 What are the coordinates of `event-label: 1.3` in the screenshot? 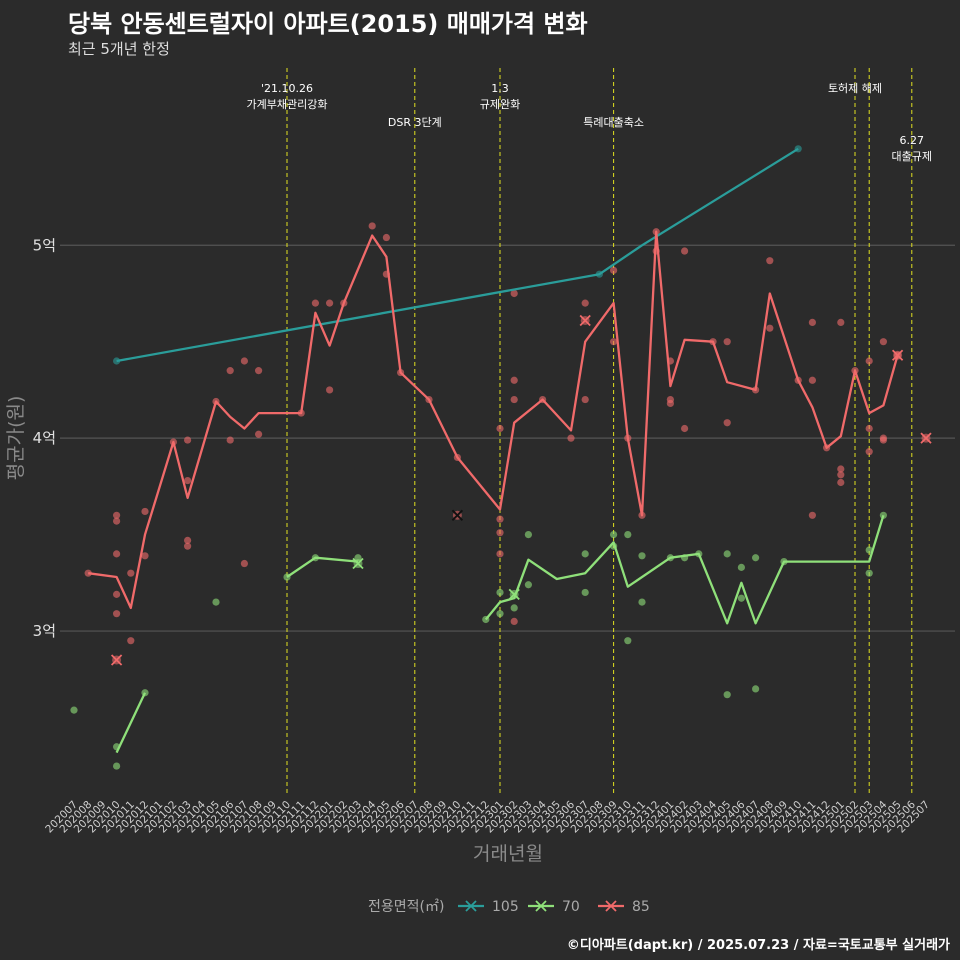 It's located at (500, 88).